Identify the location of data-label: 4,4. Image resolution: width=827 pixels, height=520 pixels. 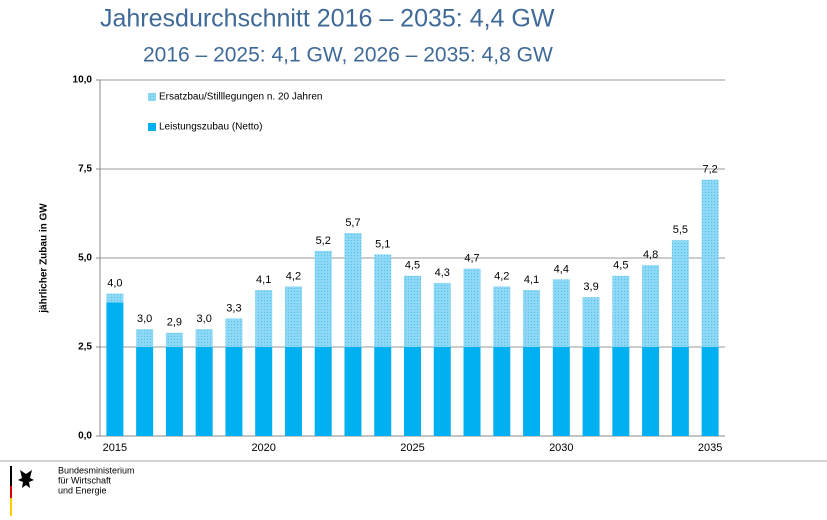
(561, 269).